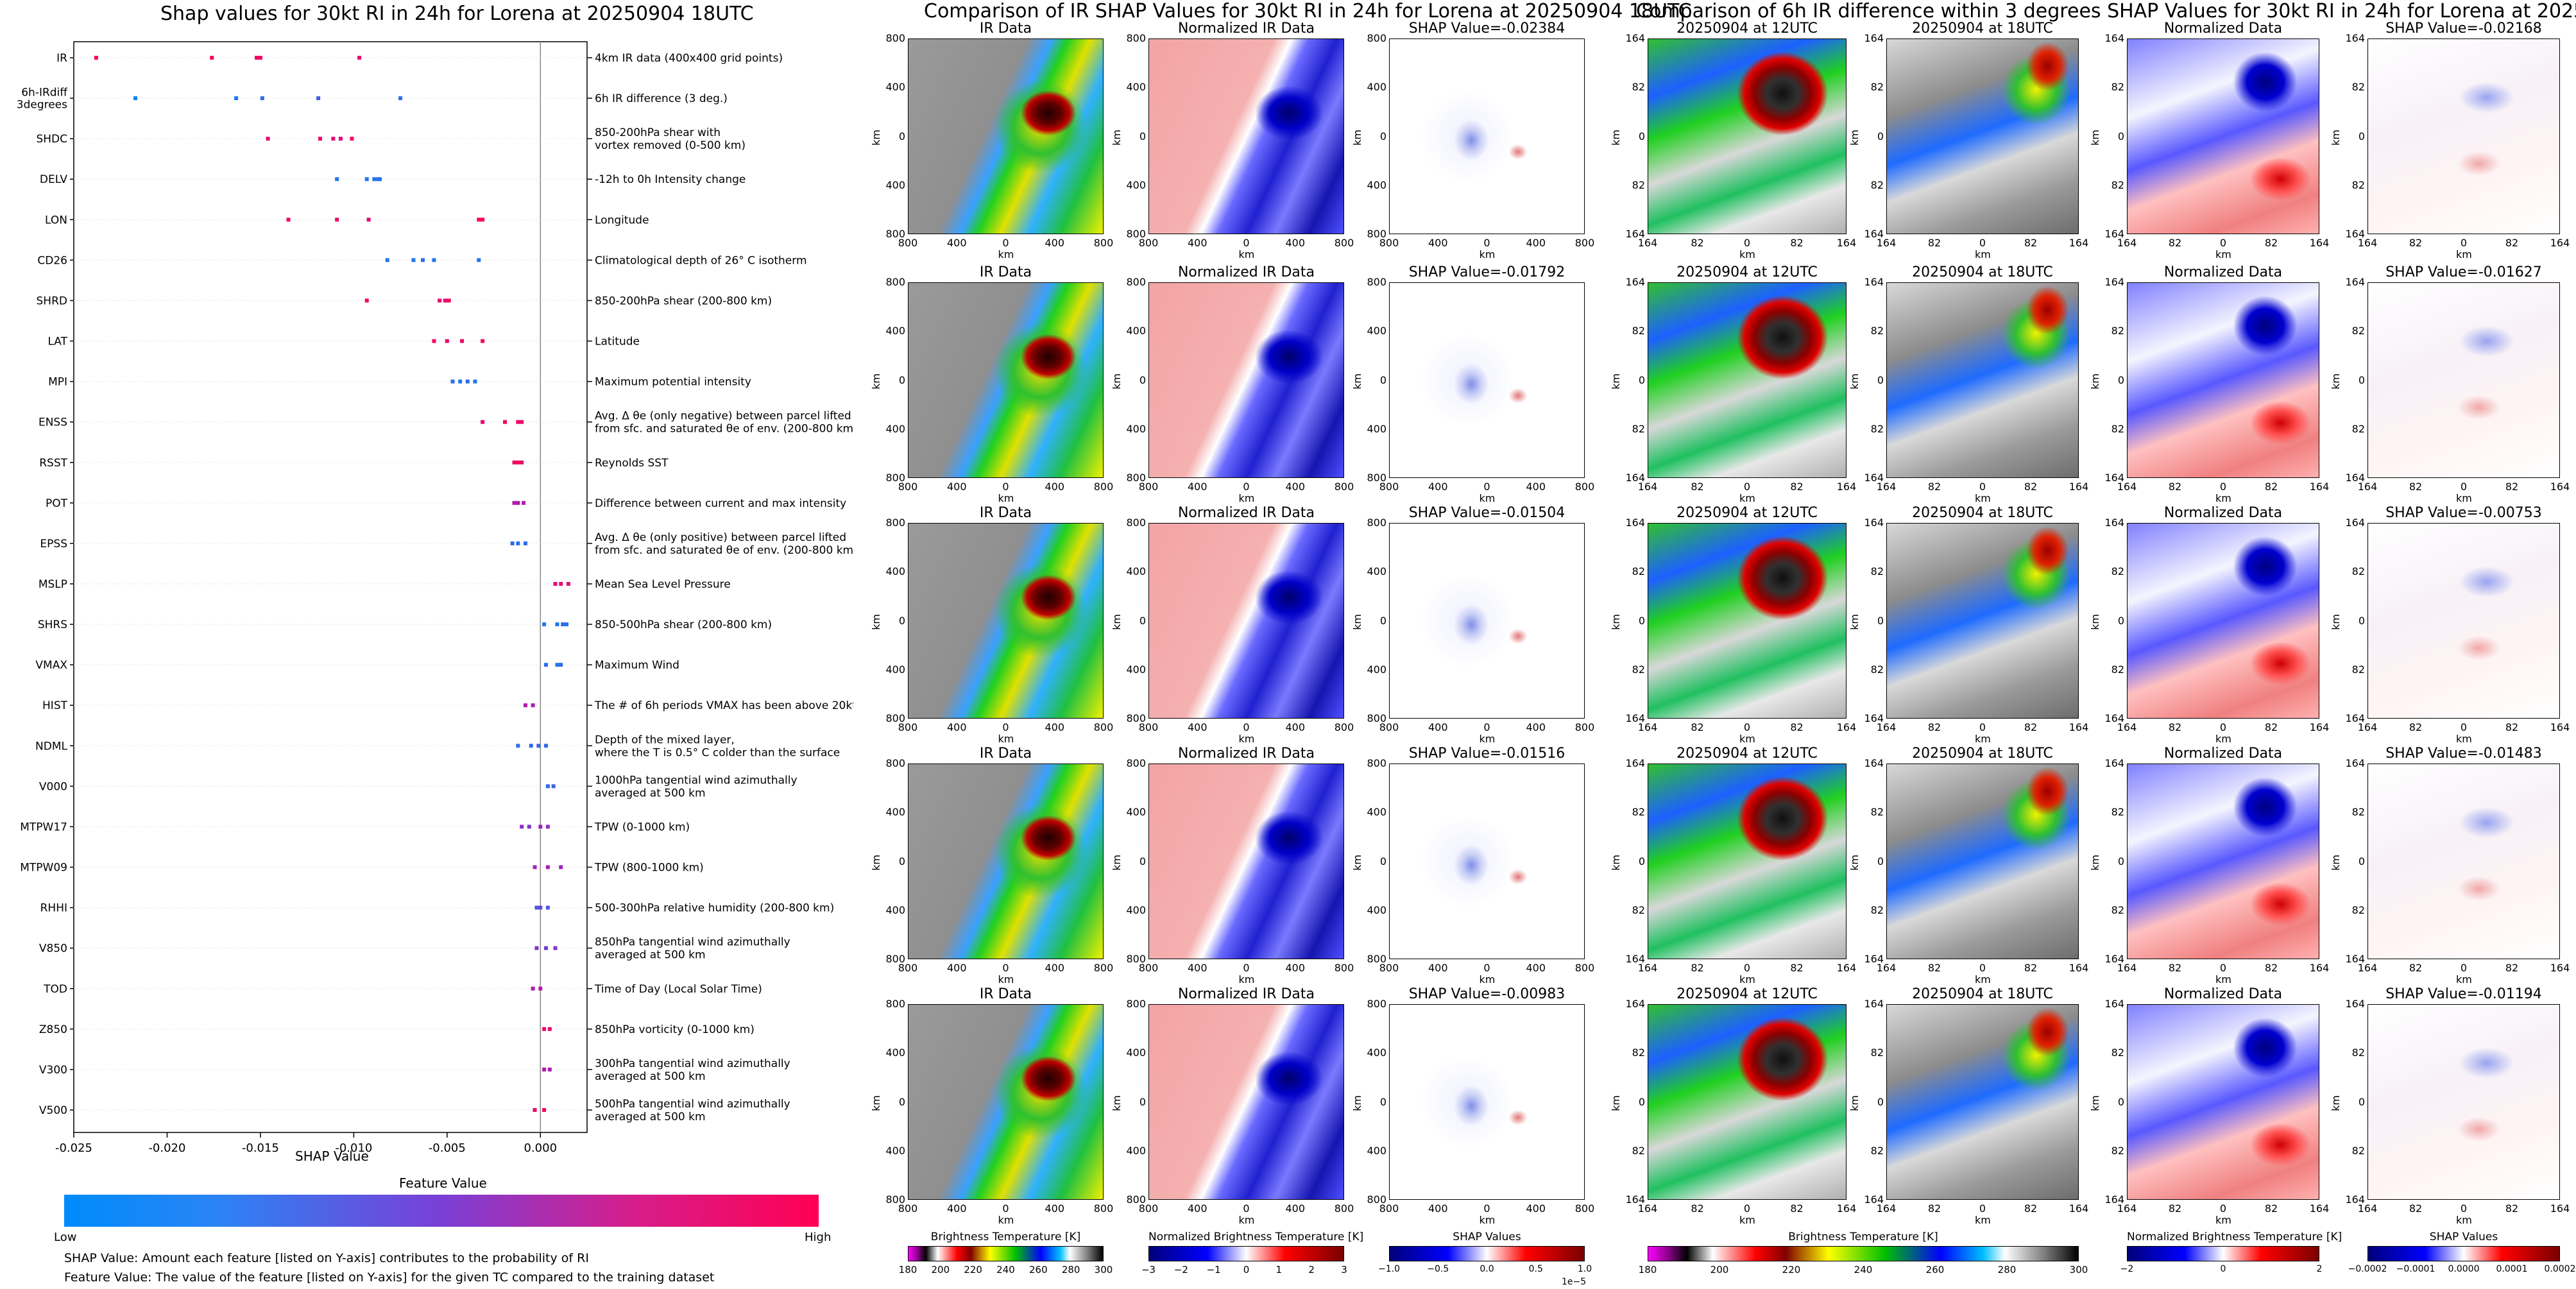 Image resolution: width=2576 pixels, height=1289 pixels. Describe the element at coordinates (53, 908) in the screenshot. I see `feature-name: RHHI` at that location.